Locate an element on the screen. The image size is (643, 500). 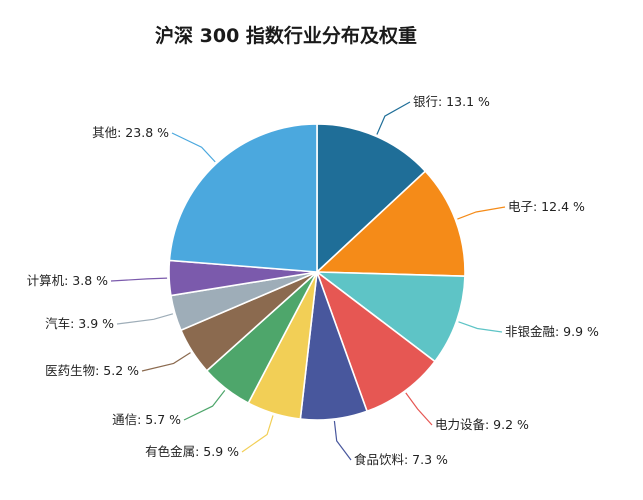
slice-label-3: 电力设备: 9.2 % is located at coordinates (482, 424).